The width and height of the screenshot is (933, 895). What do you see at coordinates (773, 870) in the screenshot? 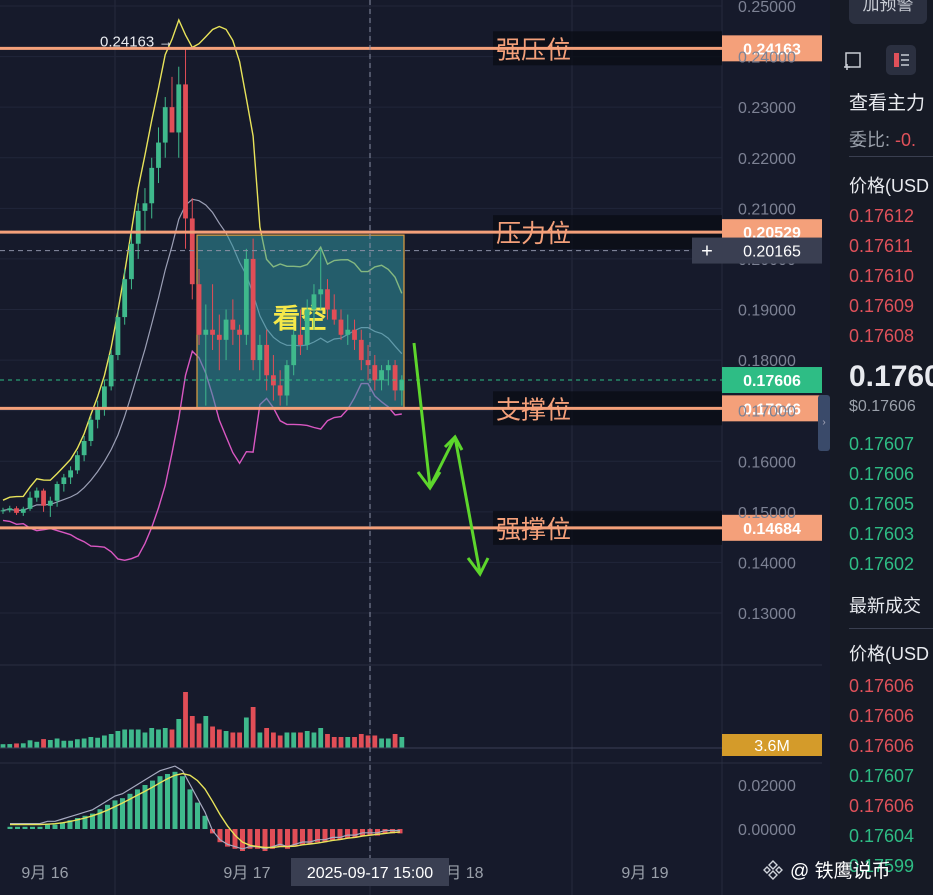
I see `binance-logo-icon` at bounding box center [773, 870].